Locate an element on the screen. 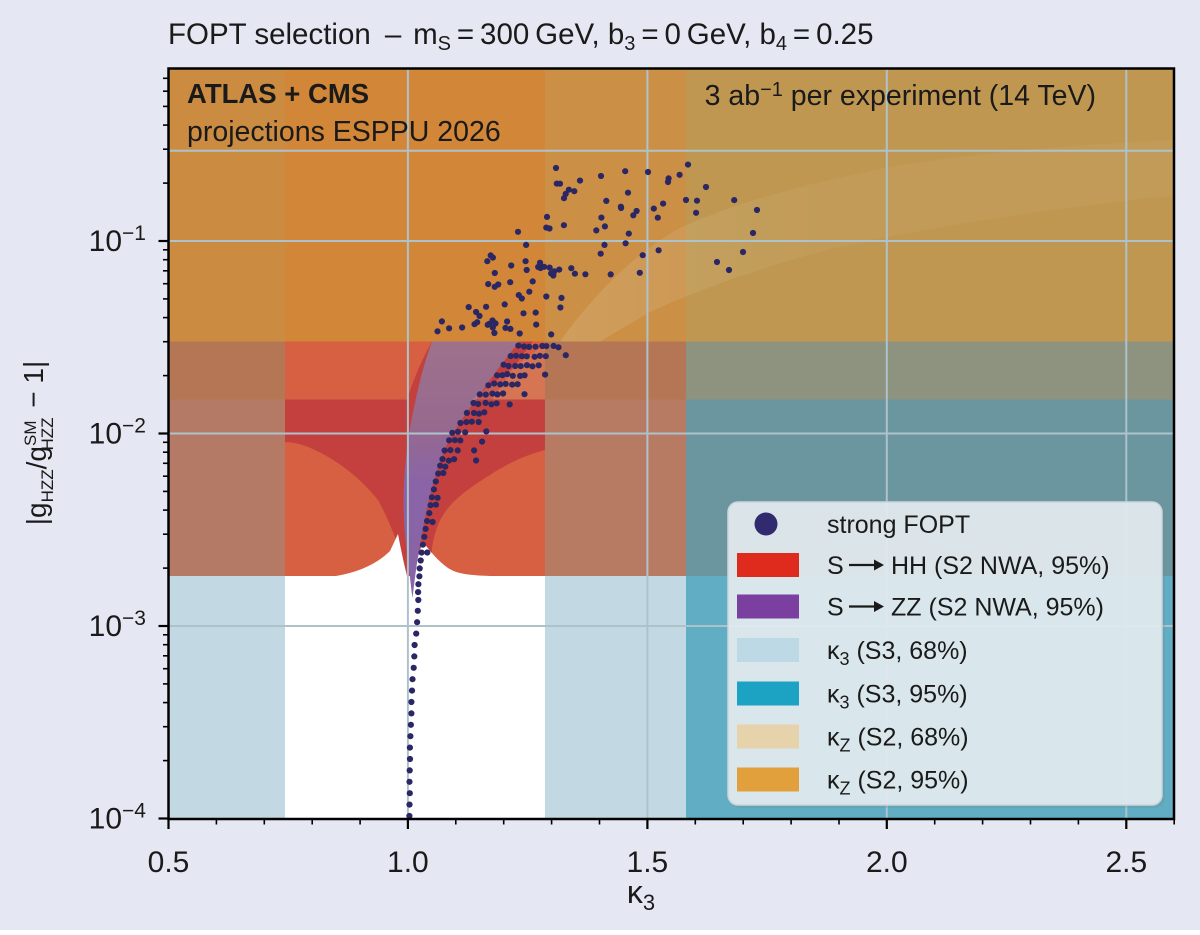 This screenshot has width=1200, height=935. svg-text: 2.5 is located at coordinates (1126, 862).